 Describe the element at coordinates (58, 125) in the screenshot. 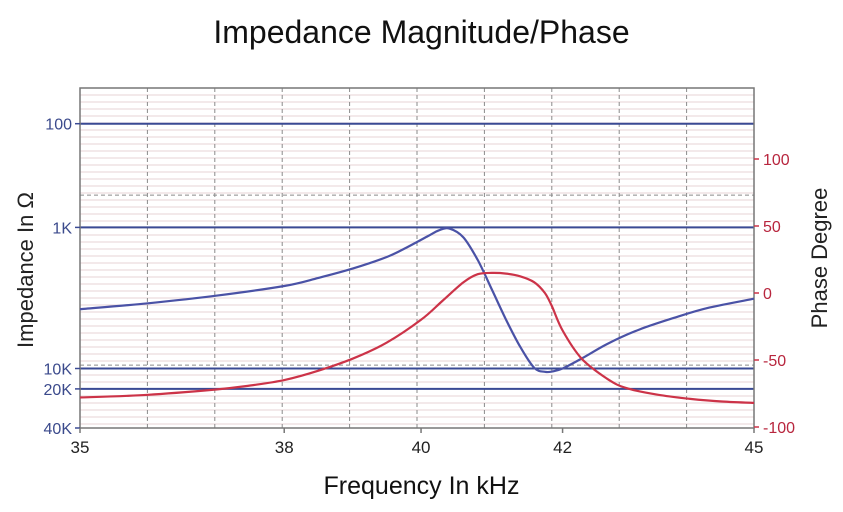

I see `left-tick-label: 100` at that location.